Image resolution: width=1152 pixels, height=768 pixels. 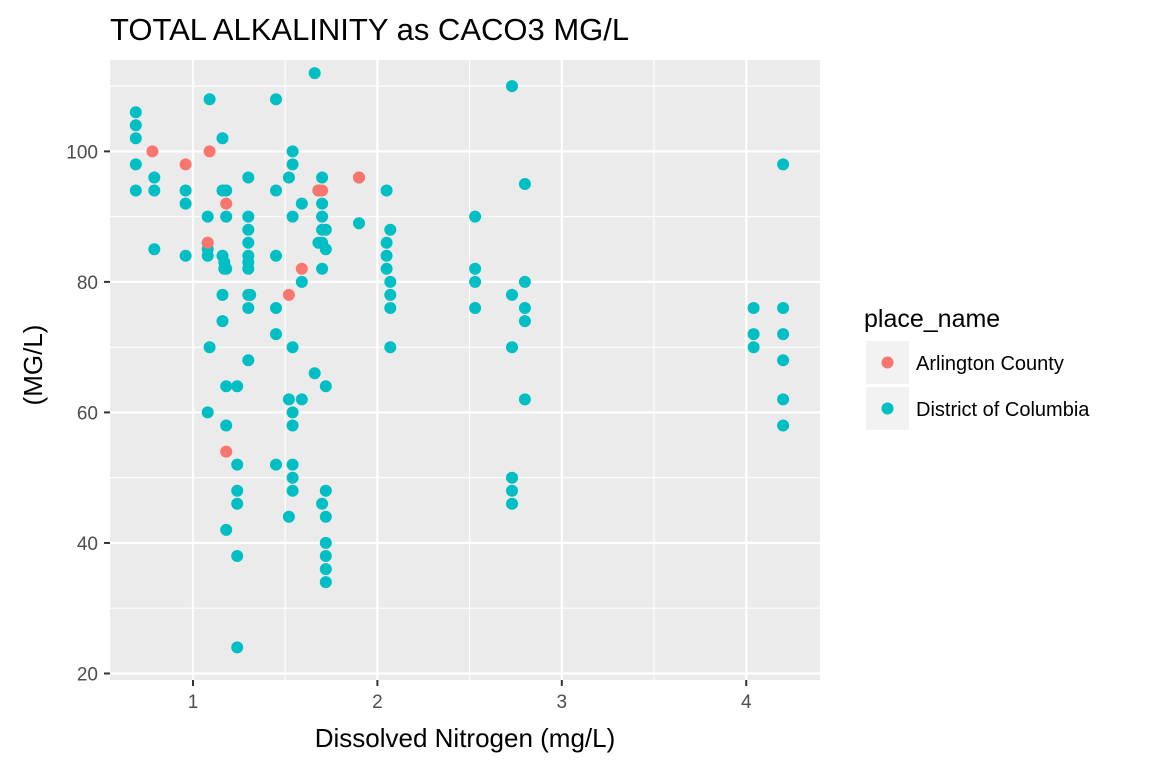 I want to click on y-axis-title: (MG/L), so click(x=33, y=365).